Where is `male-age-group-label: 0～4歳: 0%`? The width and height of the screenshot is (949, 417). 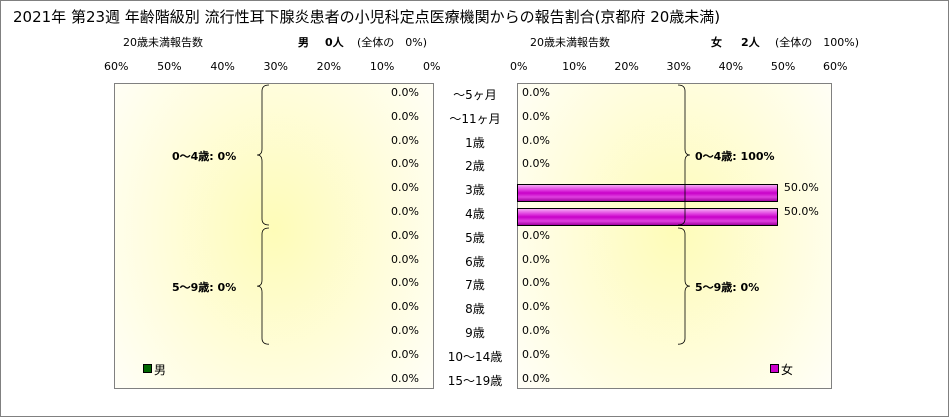
male-age-group-label: 0～4歳: 0% is located at coordinates (204, 156).